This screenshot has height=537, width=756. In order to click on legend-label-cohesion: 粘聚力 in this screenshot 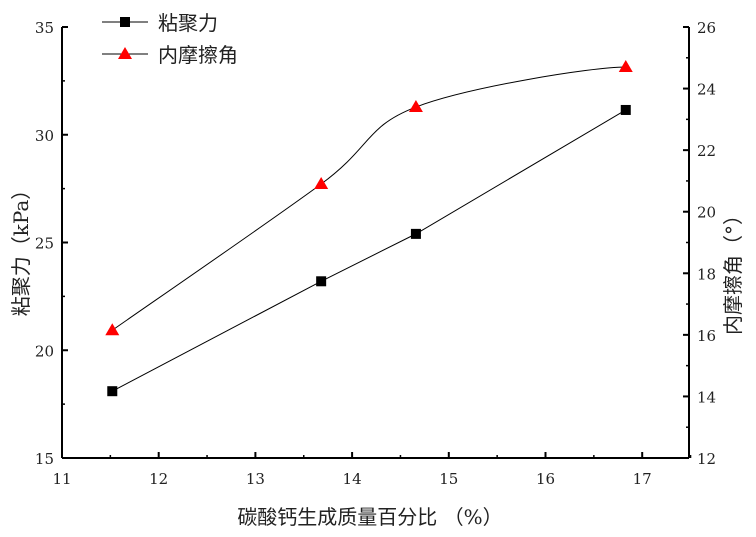, I will do `click(188, 23)`.